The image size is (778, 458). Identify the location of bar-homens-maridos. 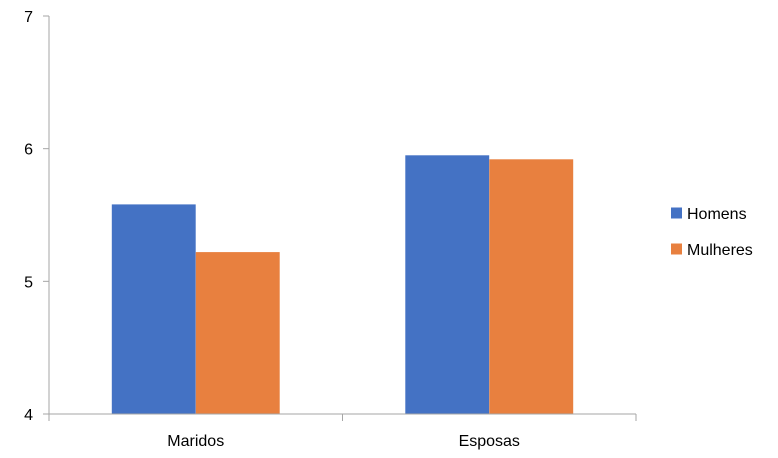
(153, 309).